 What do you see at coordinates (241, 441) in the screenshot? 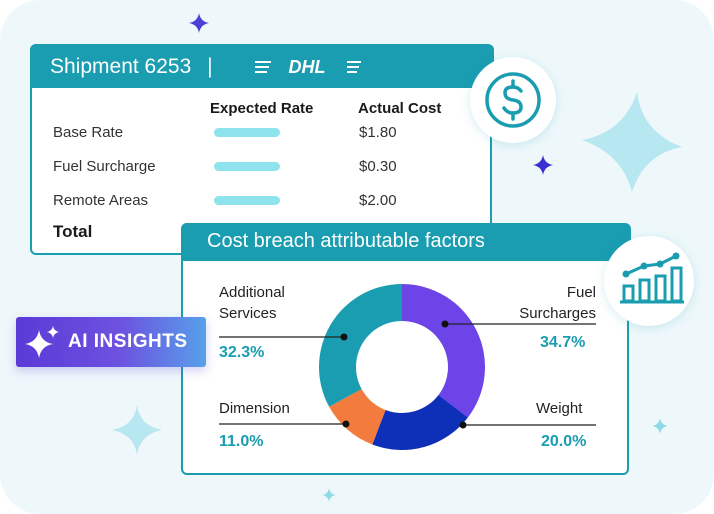
I see `factor-pct-dimension: 11.0%` at bounding box center [241, 441].